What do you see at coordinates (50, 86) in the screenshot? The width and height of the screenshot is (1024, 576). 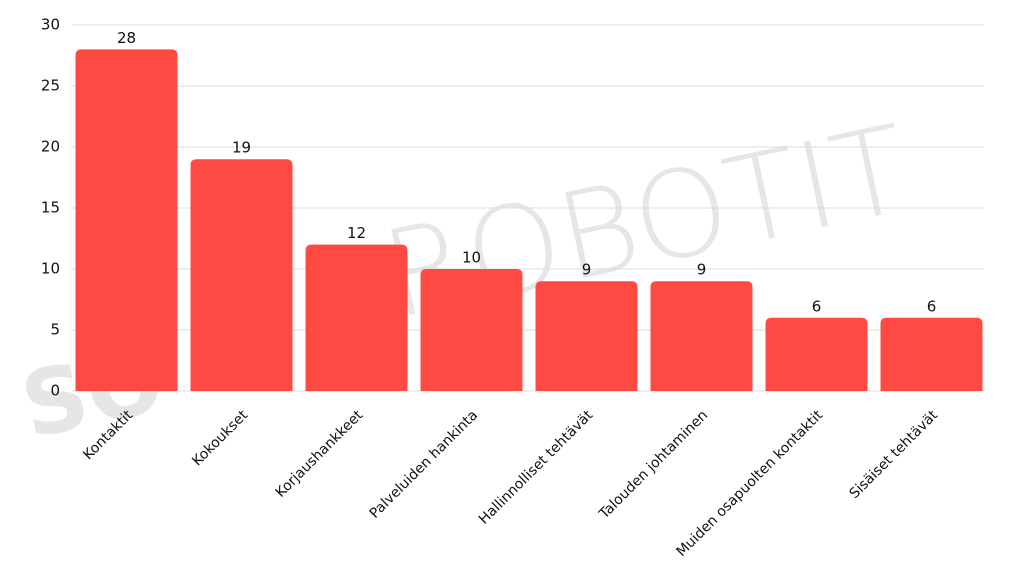 I see `y-tick-label: 25` at bounding box center [50, 86].